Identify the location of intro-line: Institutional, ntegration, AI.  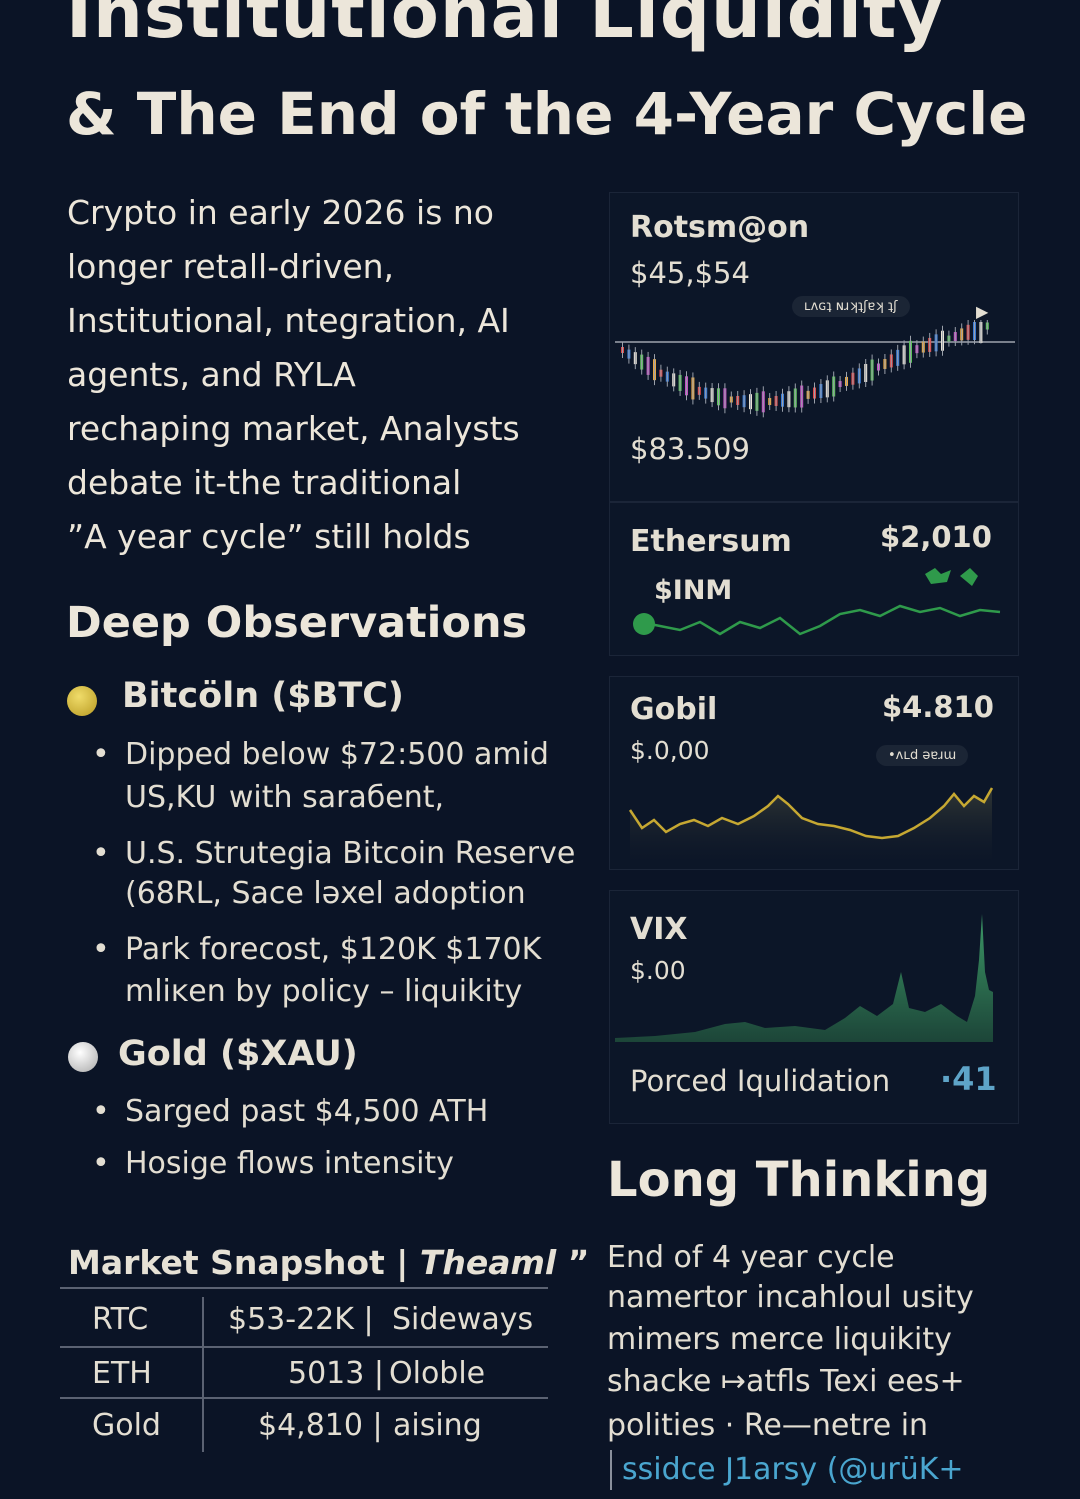
(288, 320).